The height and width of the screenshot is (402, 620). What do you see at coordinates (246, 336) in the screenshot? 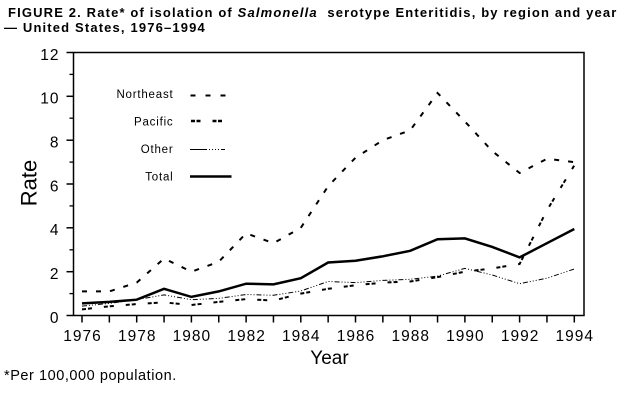
I see `svg-text: 1982` at bounding box center [246, 336].